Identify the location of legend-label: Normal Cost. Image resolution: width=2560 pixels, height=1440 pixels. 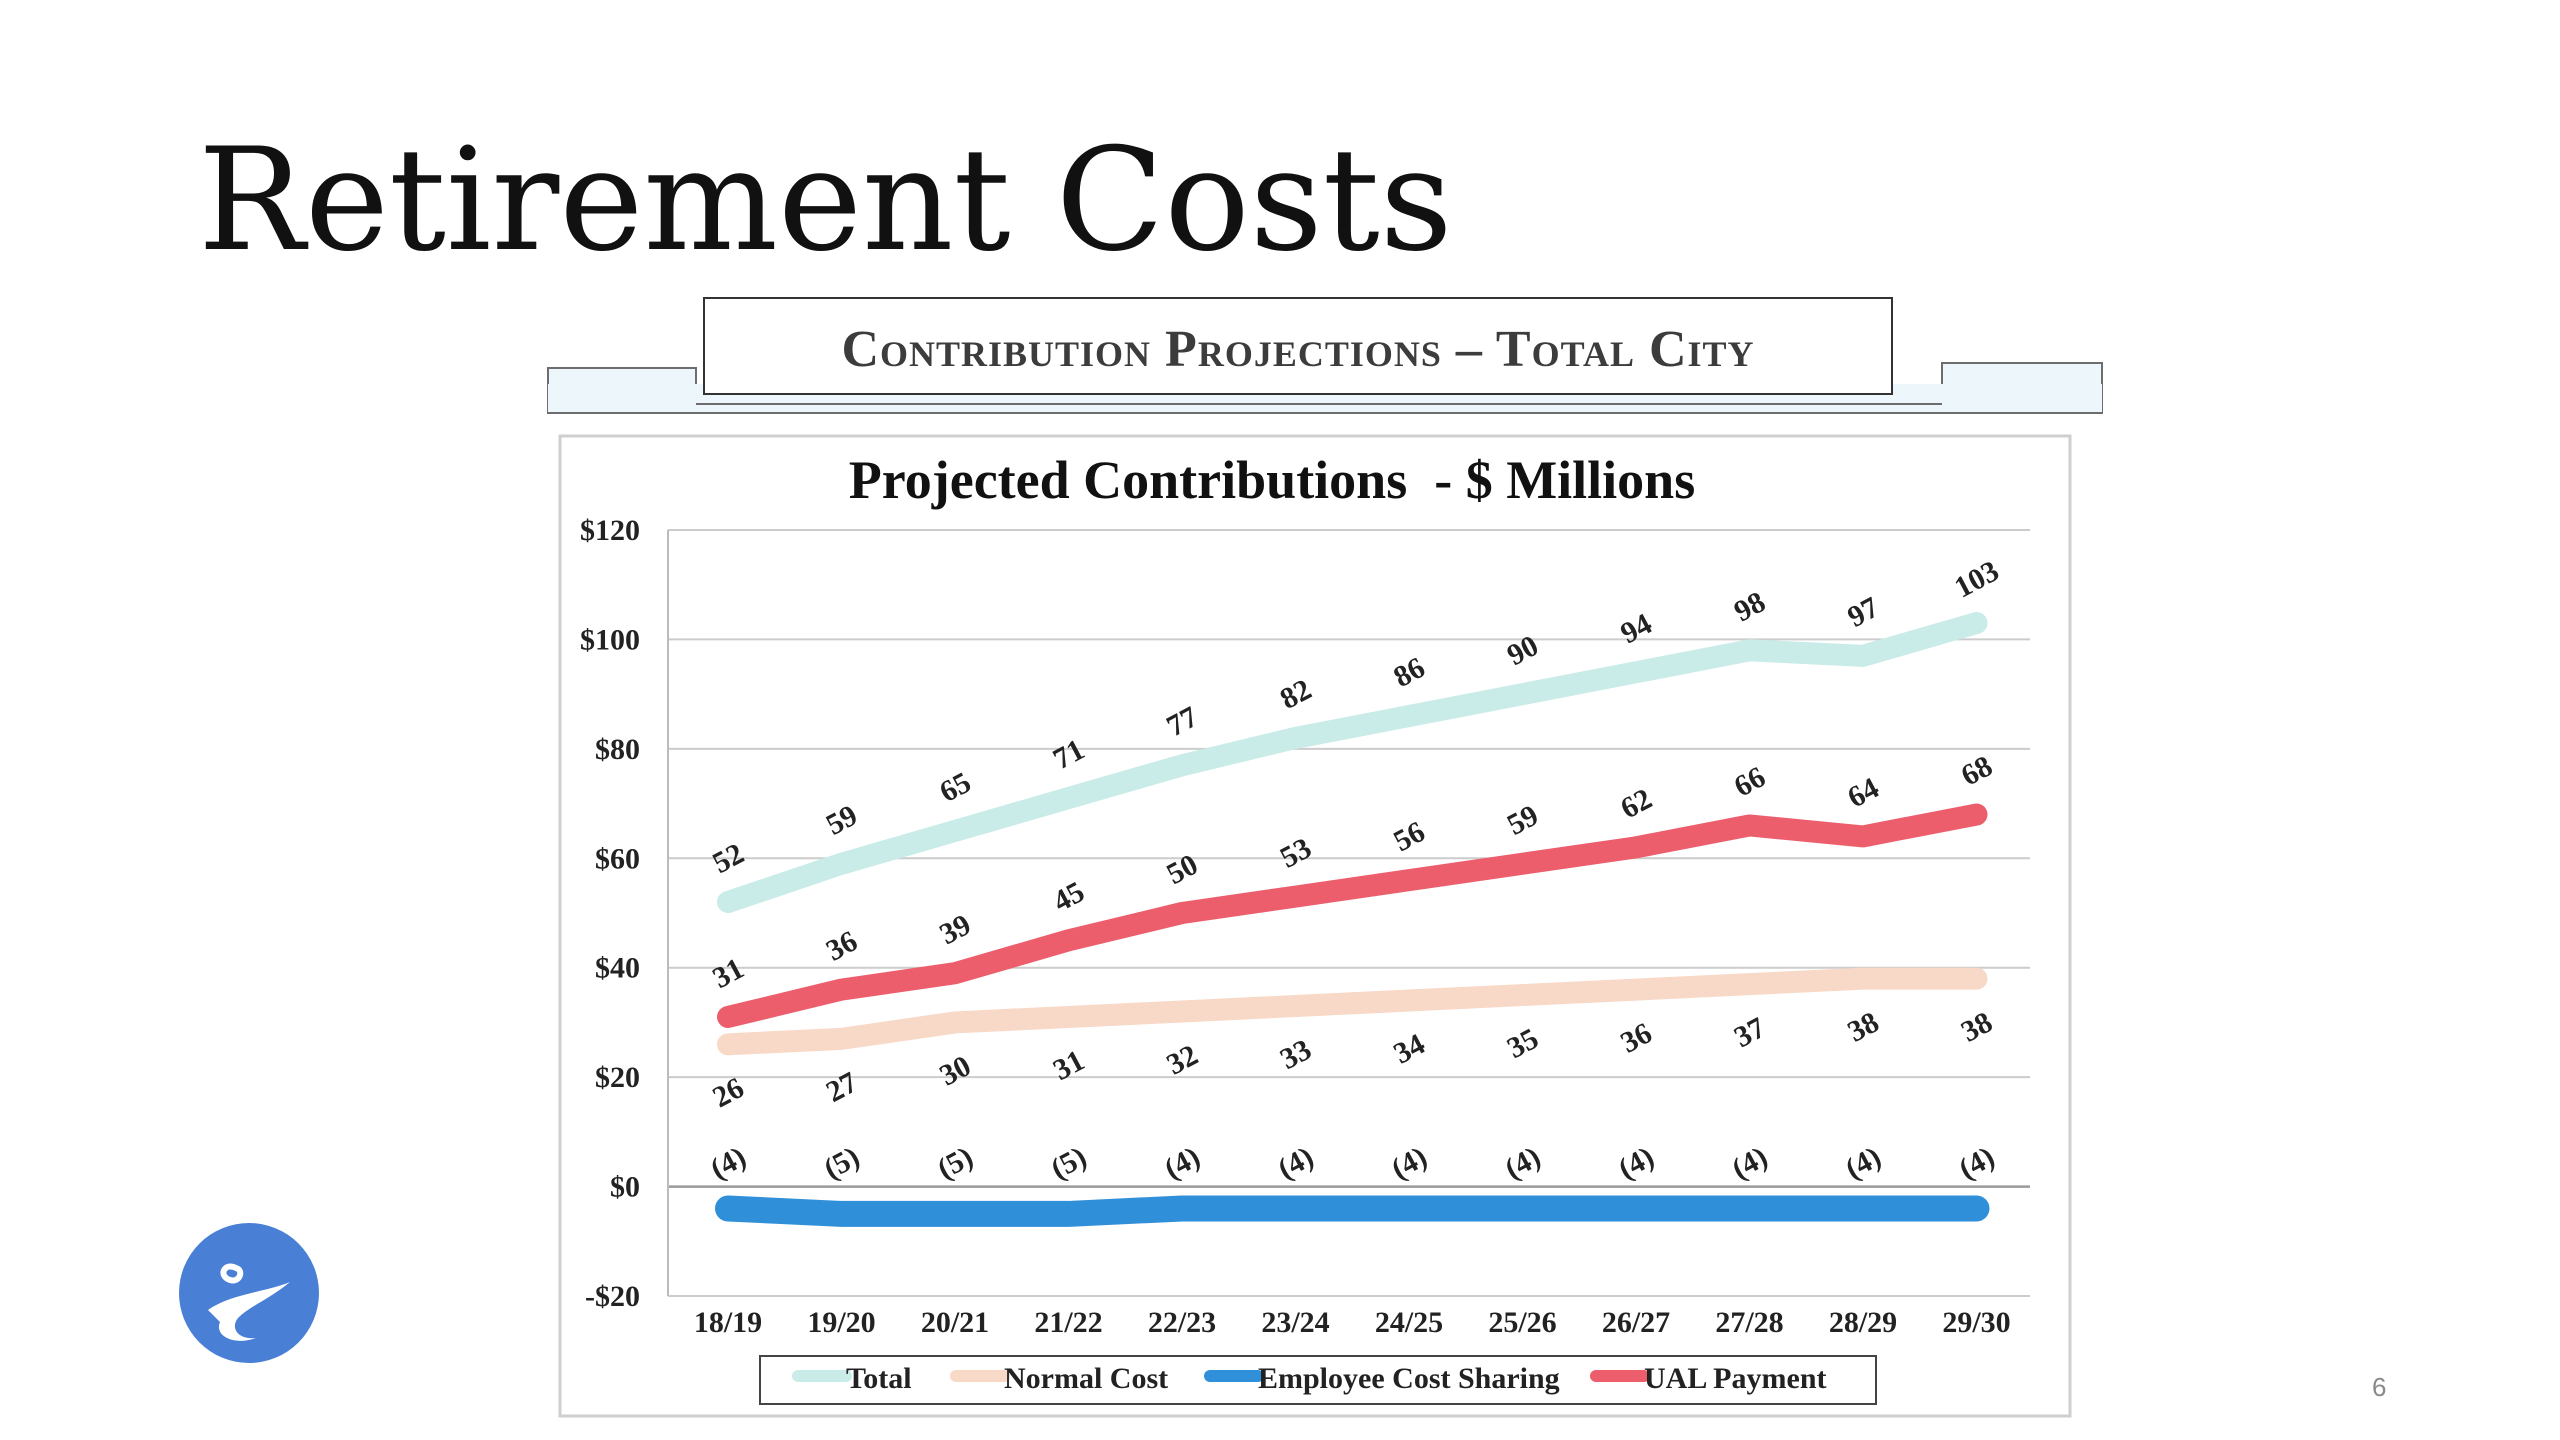
(1086, 1378).